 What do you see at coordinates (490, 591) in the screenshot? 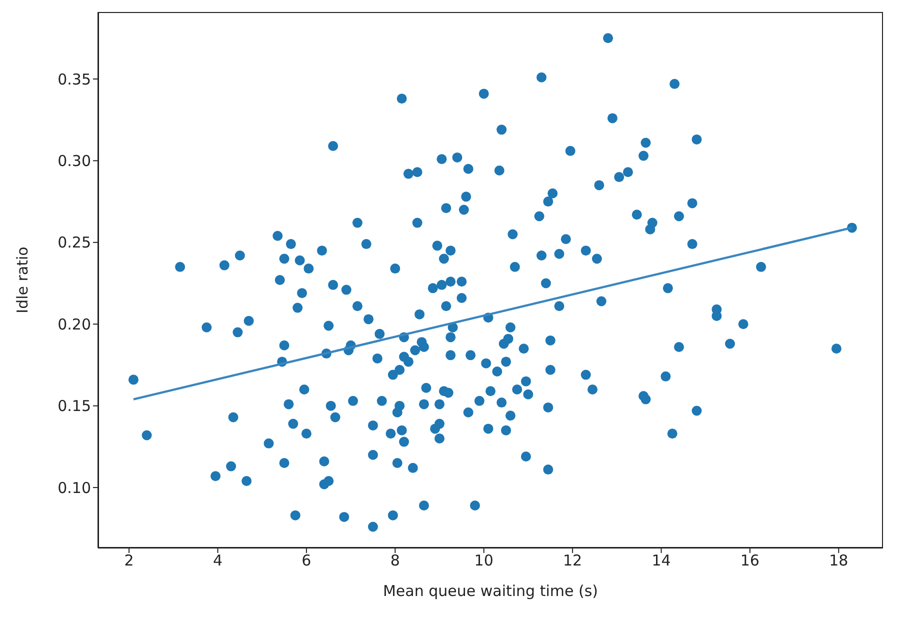
I see `x-axis-title: Mean queue waiting time (s)` at bounding box center [490, 591].